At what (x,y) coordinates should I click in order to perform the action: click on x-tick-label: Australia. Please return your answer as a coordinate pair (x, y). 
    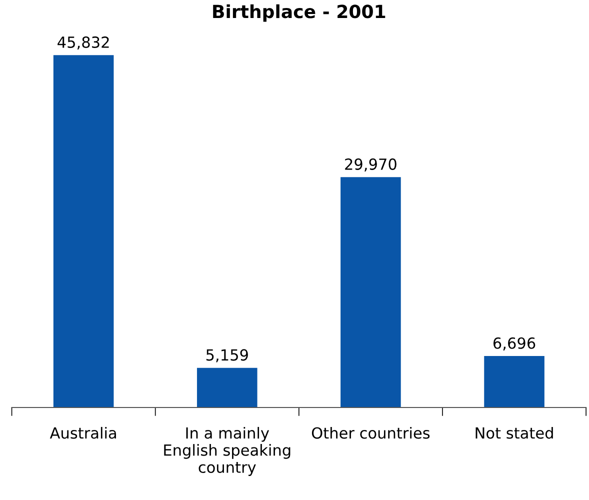
    Looking at the image, I should click on (83, 432).